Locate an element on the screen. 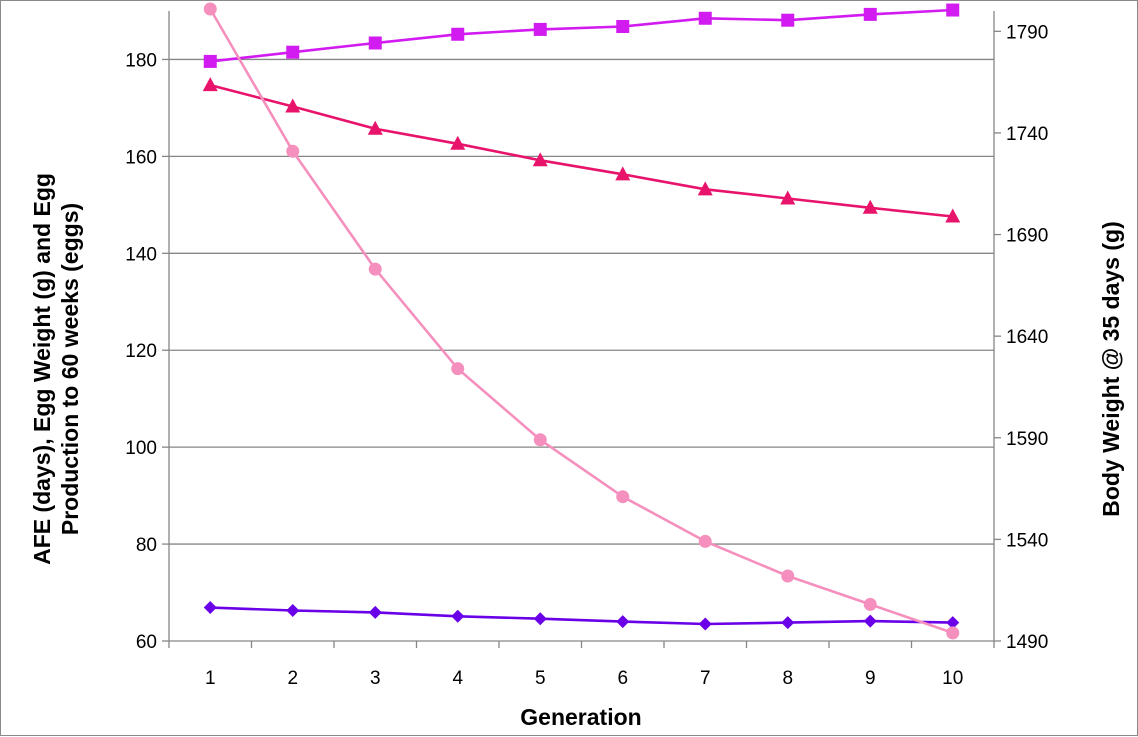  secondary-y-tick-label: 1740 is located at coordinates (1027, 134).